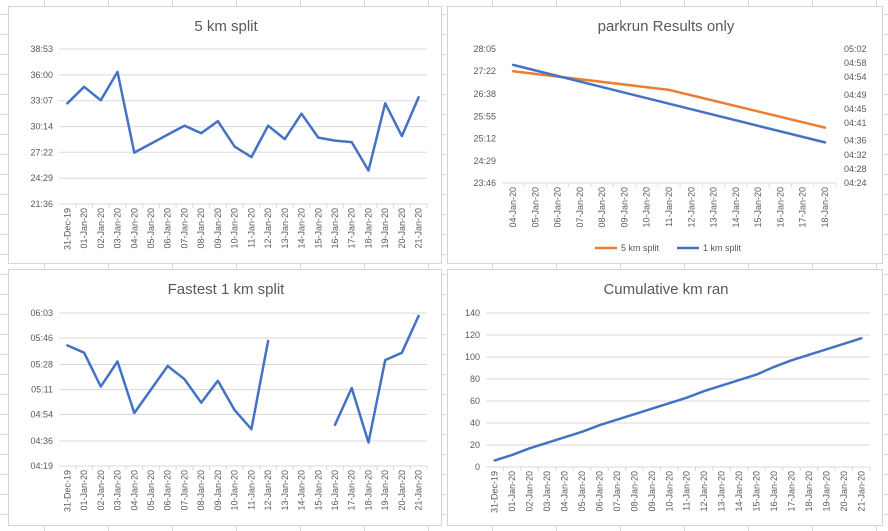 The height and width of the screenshot is (531, 888). Describe the element at coordinates (666, 26) in the screenshot. I see `chart2-title: parkrun Results only` at that location.